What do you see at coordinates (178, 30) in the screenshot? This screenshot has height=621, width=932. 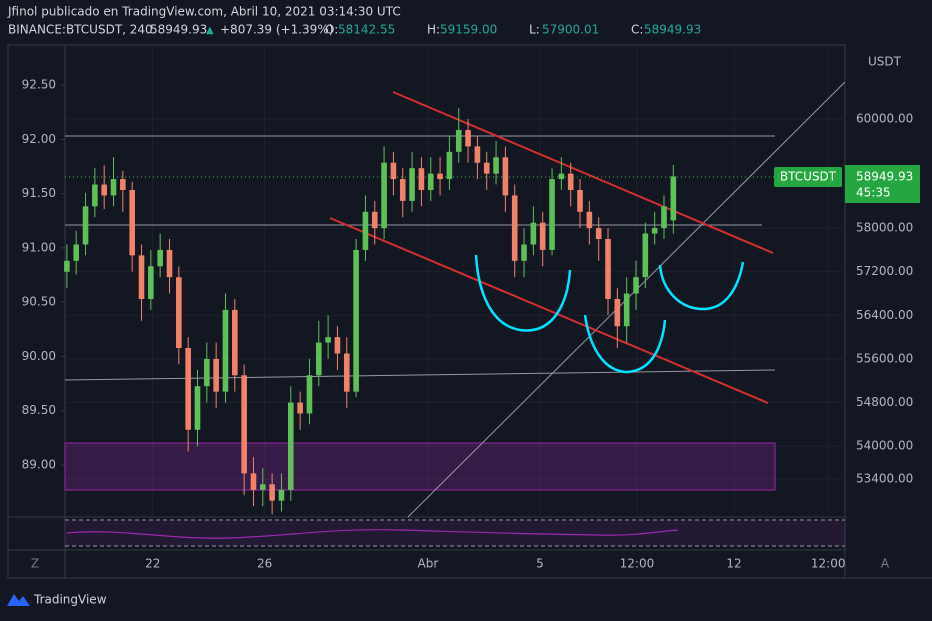 I see `last-price: 58949.93` at bounding box center [178, 30].